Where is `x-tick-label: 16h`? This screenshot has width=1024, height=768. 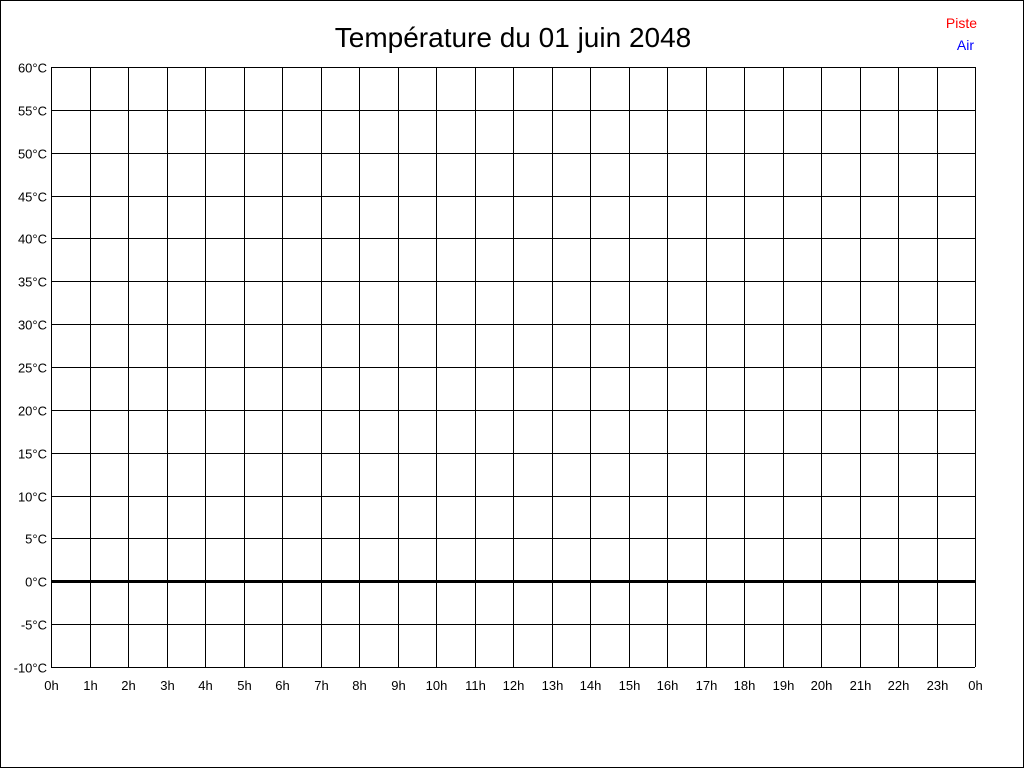 x-tick-label: 16h is located at coordinates (668, 685).